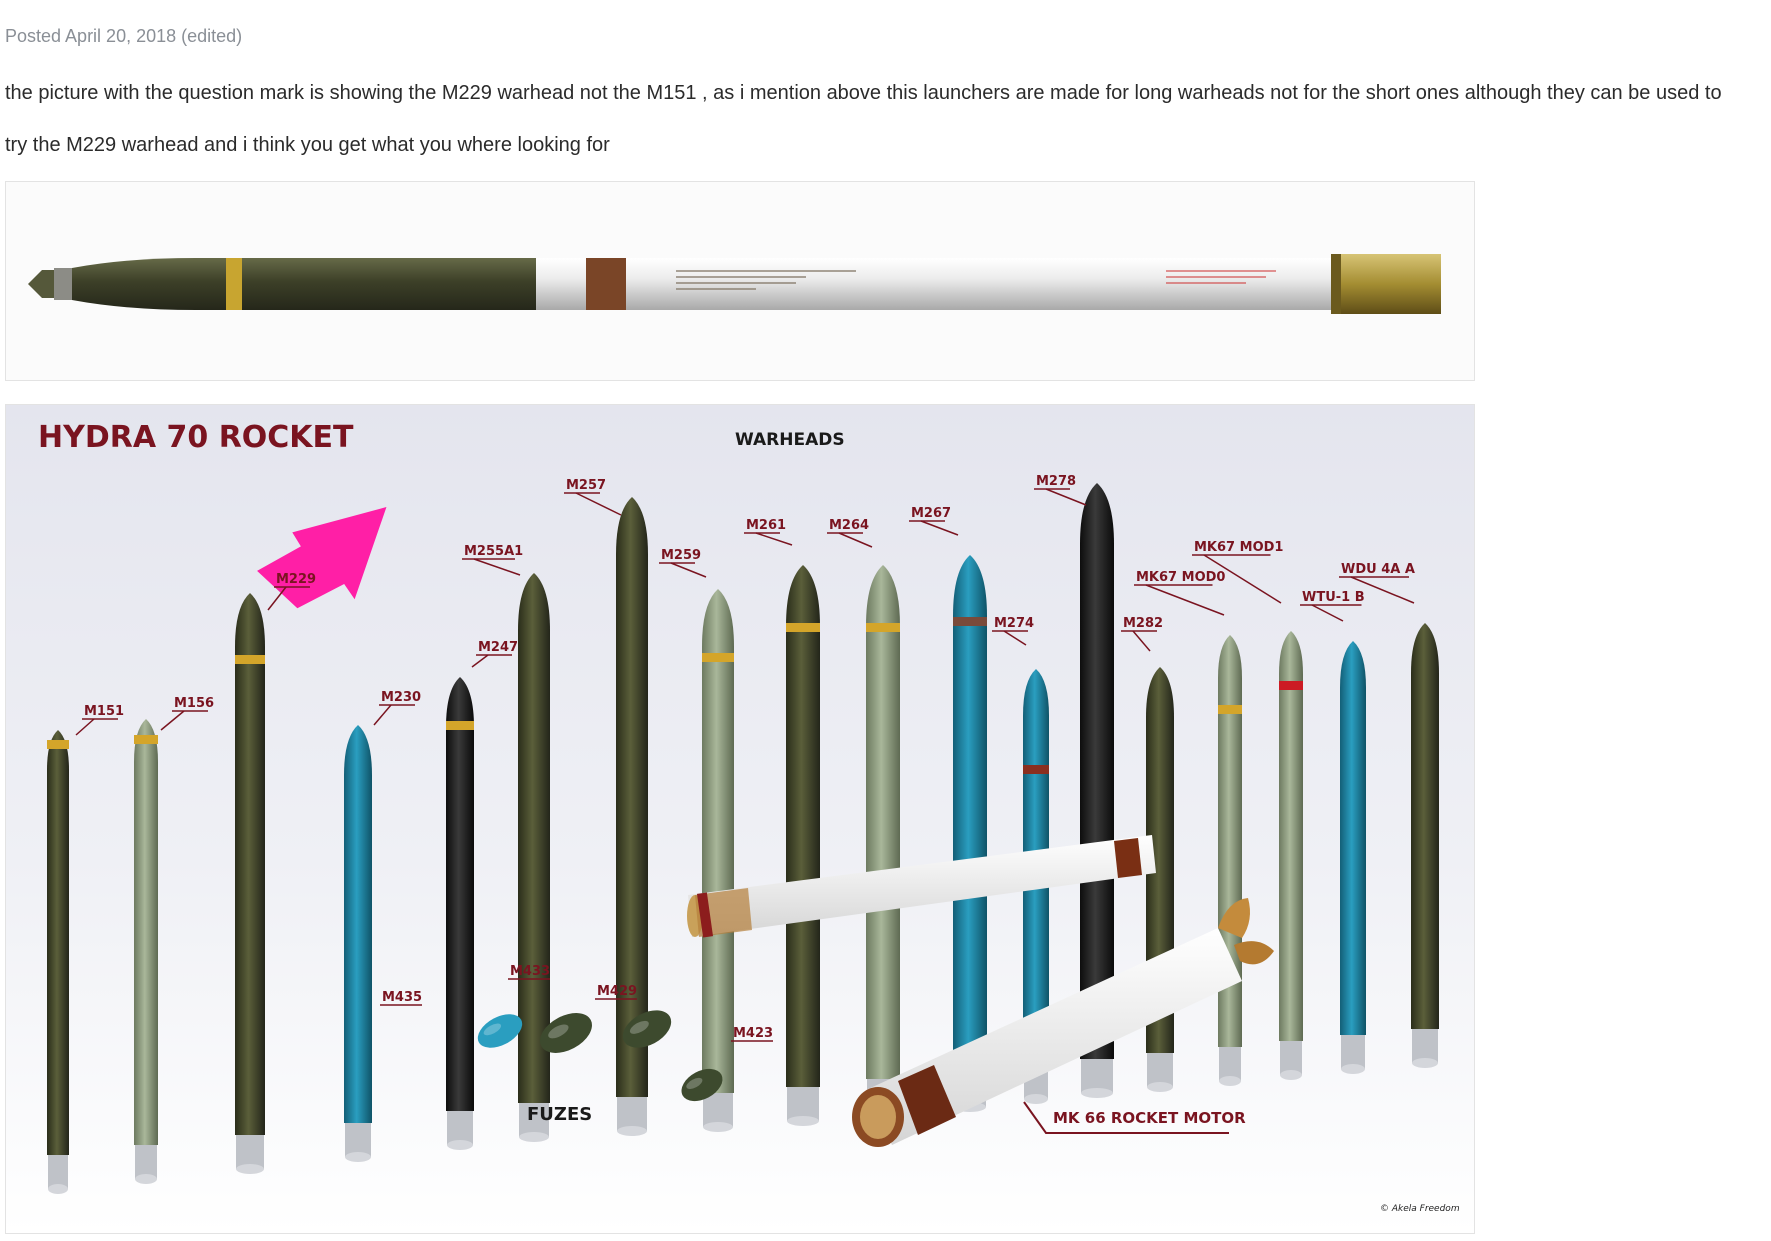  I want to click on warhead-label: MK67 MOD0, so click(1180, 577).